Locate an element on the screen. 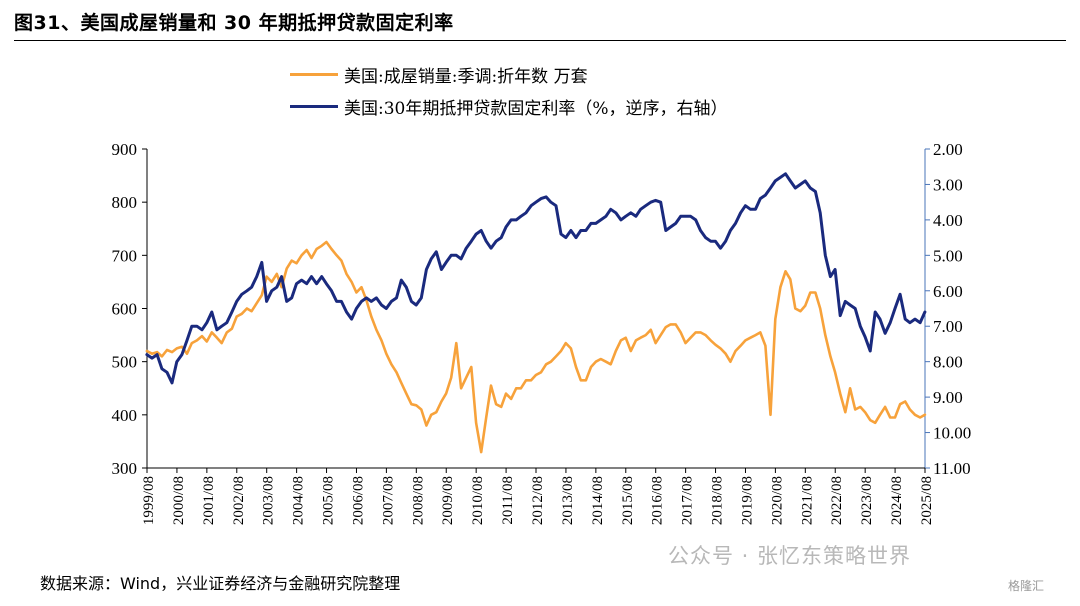 This screenshot has height=606, width=1080. left-y-tick-label: 900 is located at coordinates (125, 149).